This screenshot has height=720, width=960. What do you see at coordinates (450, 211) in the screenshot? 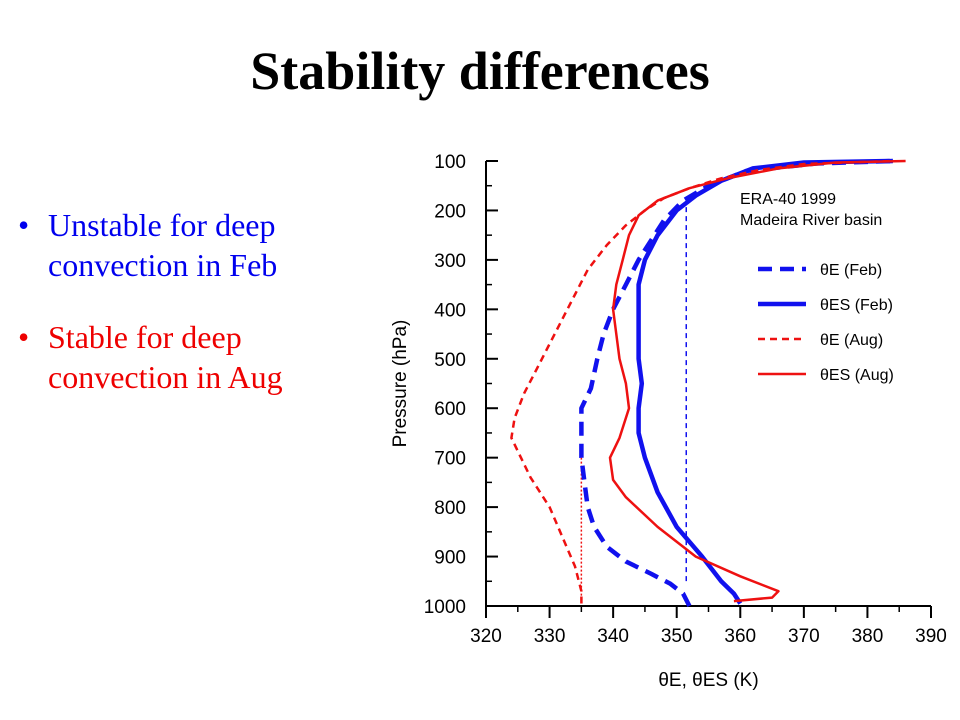
I see `y-tick-label: 200` at bounding box center [450, 211].